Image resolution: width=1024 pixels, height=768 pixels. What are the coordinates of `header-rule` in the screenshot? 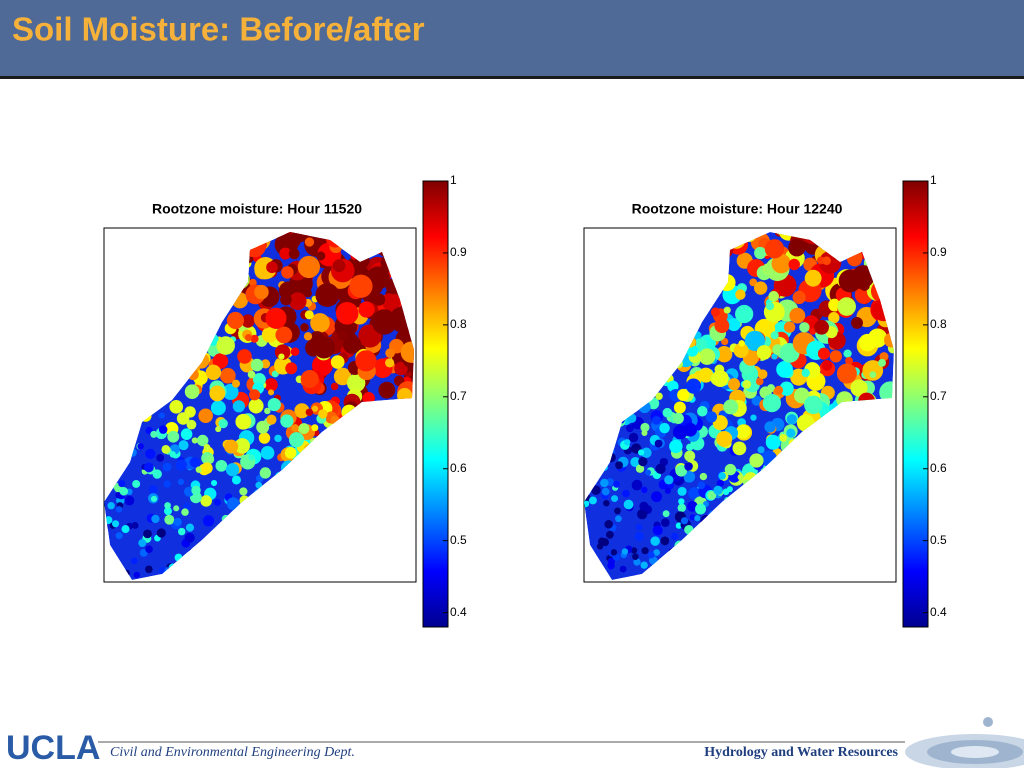 It's located at (512, 77).